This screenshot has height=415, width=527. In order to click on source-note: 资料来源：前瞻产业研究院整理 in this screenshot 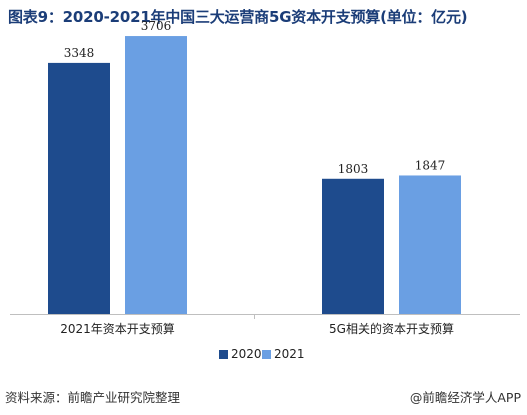, I will do `click(93, 397)`.